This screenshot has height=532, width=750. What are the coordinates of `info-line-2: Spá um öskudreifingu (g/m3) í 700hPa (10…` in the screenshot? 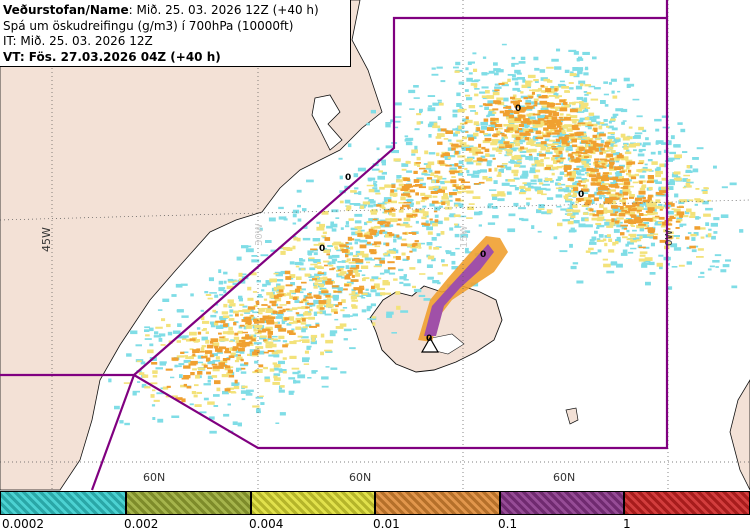 It's located at (148, 25).